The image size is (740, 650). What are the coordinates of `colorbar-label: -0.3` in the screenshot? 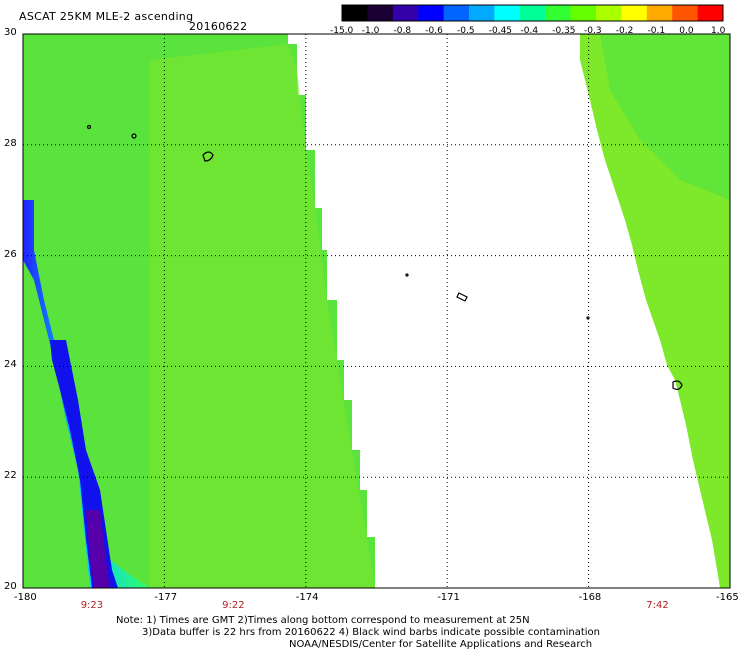 It's located at (593, 31).